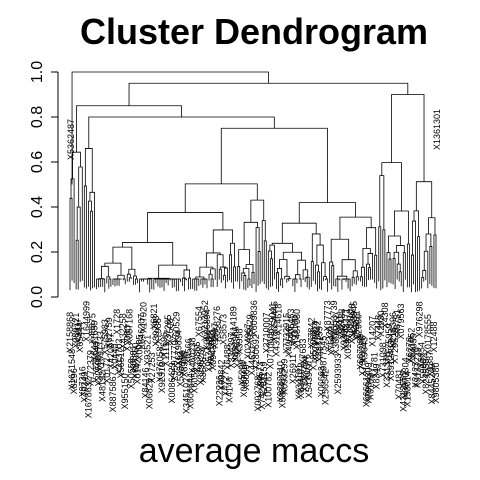  What do you see at coordinates (330, 339) in the screenshot?
I see `leaf-label: X1226` at bounding box center [330, 339].